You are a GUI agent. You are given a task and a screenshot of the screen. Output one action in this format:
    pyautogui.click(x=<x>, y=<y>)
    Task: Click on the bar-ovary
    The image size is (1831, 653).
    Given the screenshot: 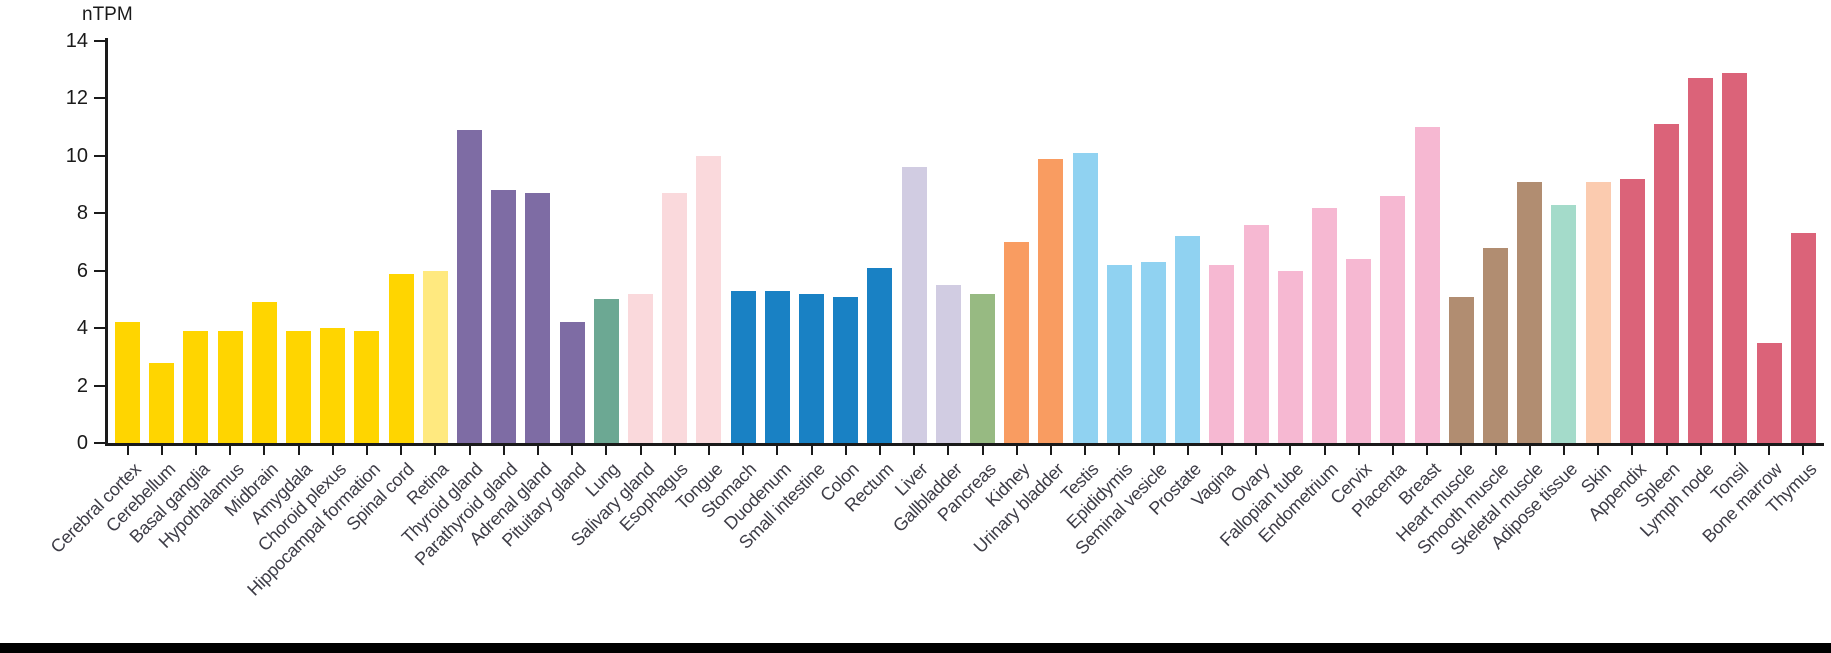 What is the action you would take?
    pyautogui.click(x=1256, y=333)
    